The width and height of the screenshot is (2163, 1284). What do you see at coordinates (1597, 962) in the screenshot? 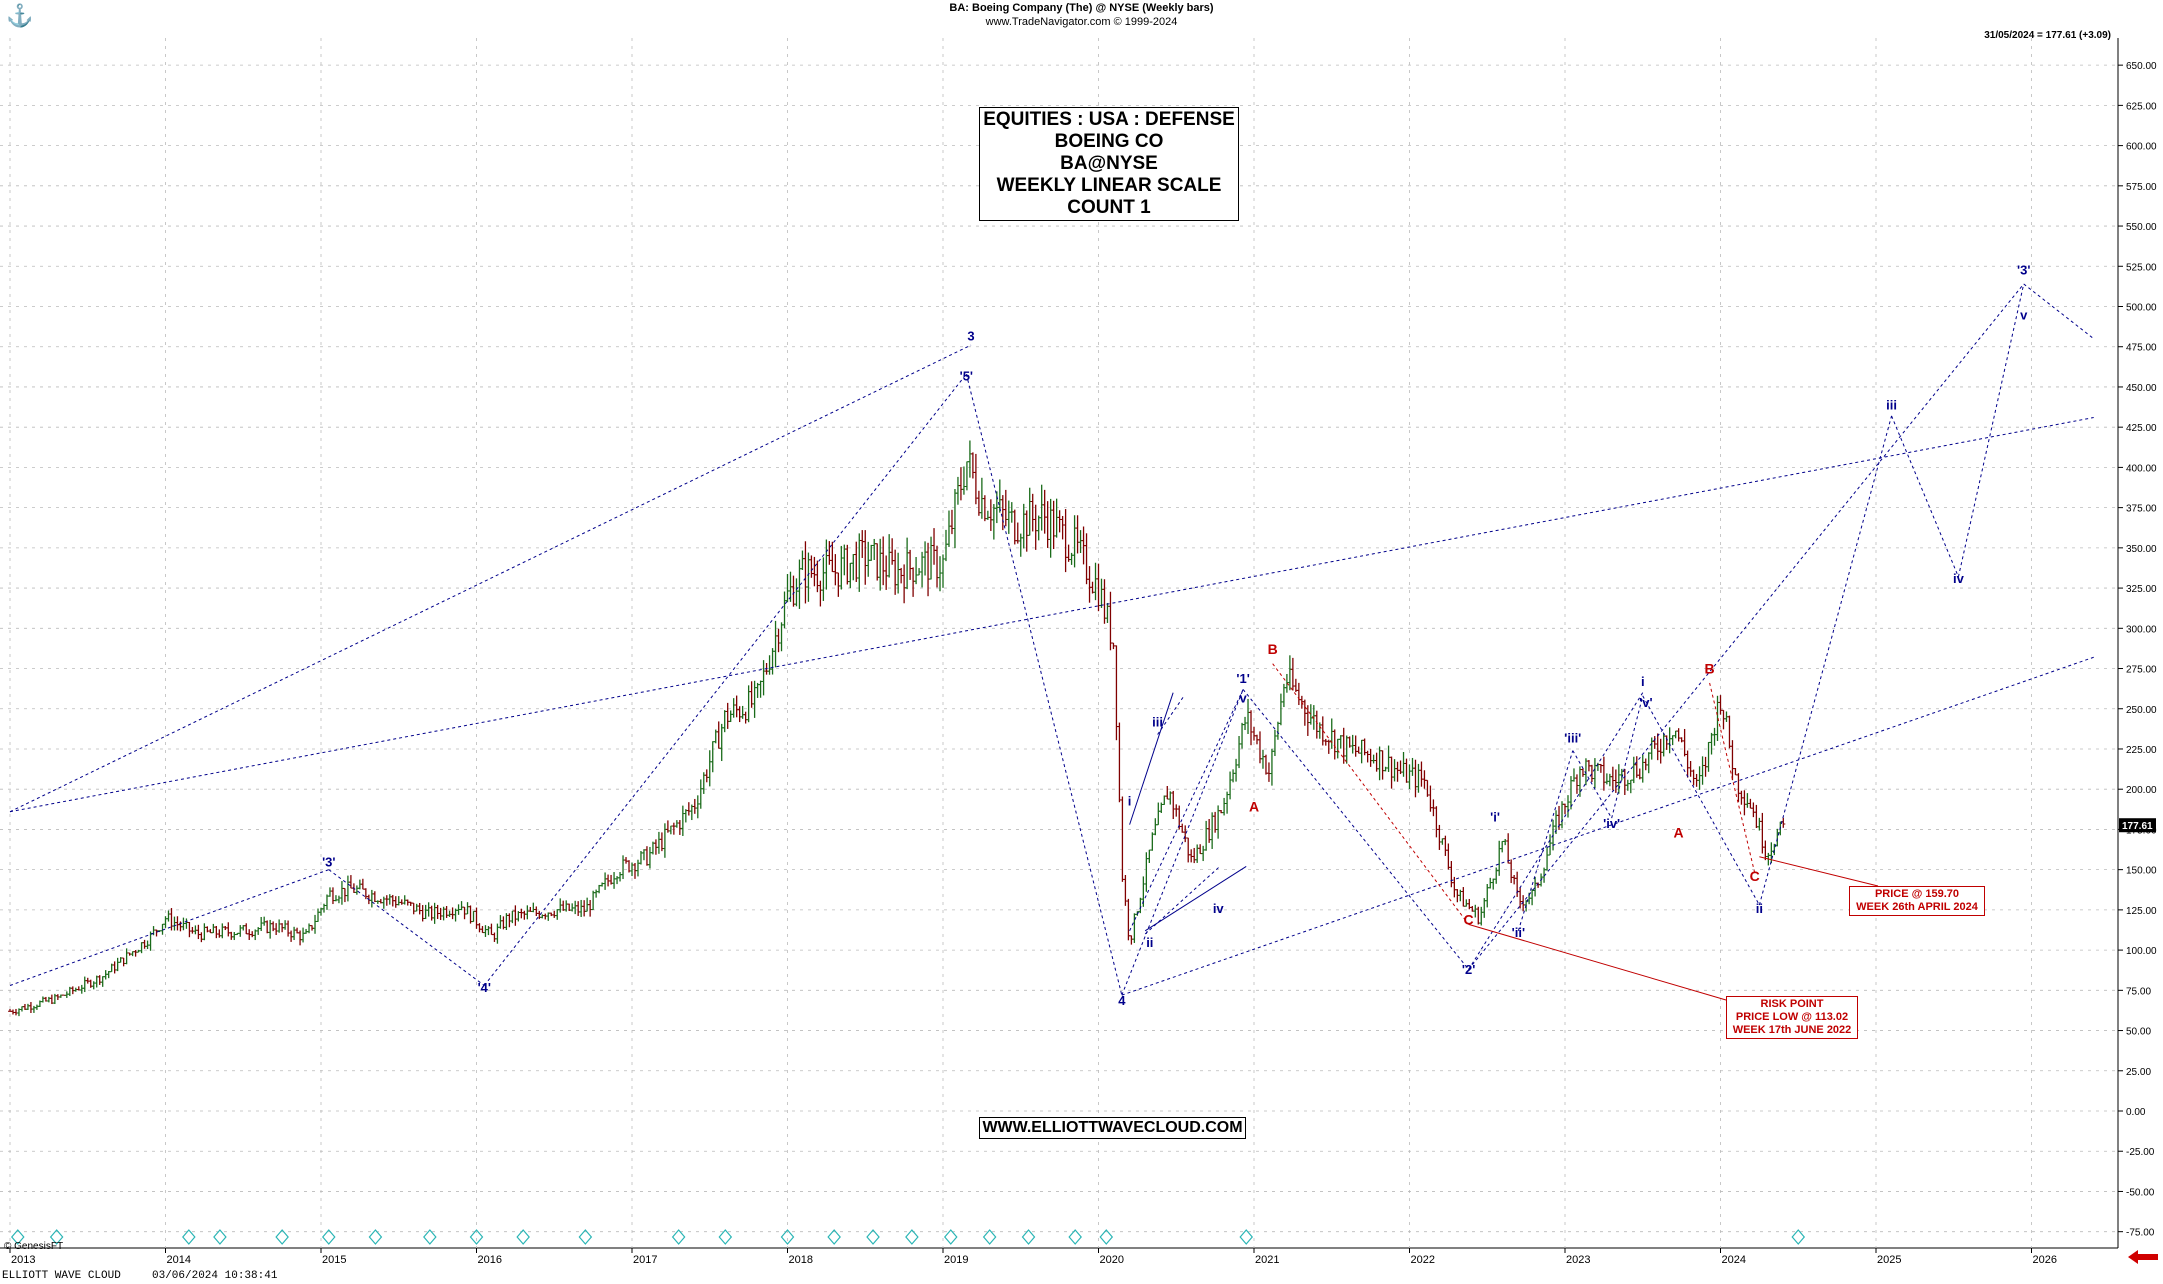
I see `risk-pointer-line` at bounding box center [1597, 962].